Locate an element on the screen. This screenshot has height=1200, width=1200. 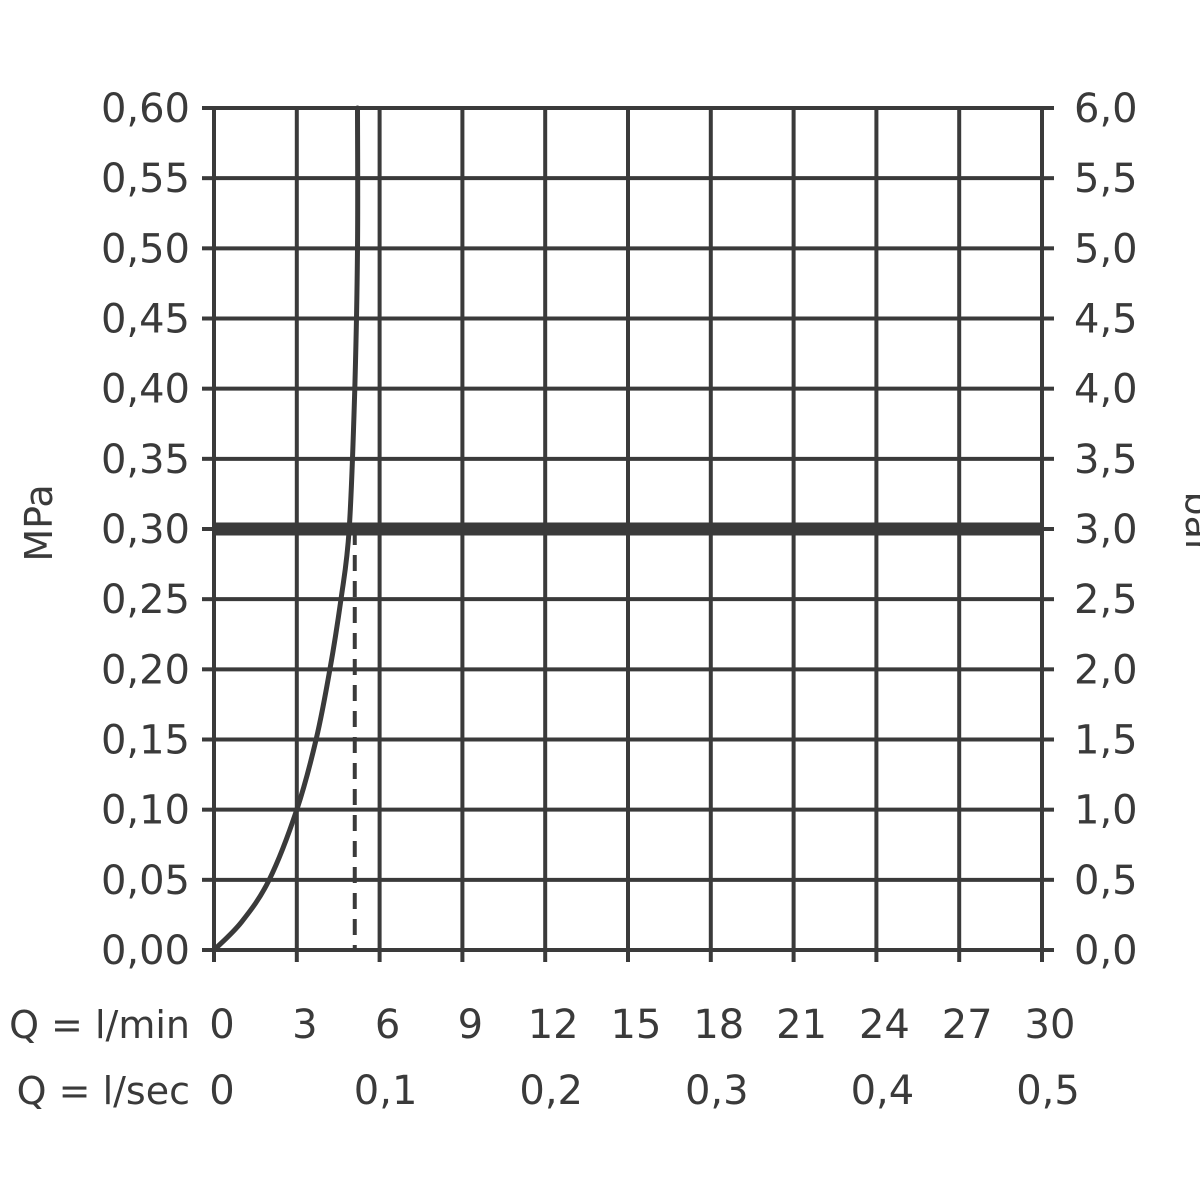
y-tick-label-bar: 5,0 is located at coordinates (1106, 249).